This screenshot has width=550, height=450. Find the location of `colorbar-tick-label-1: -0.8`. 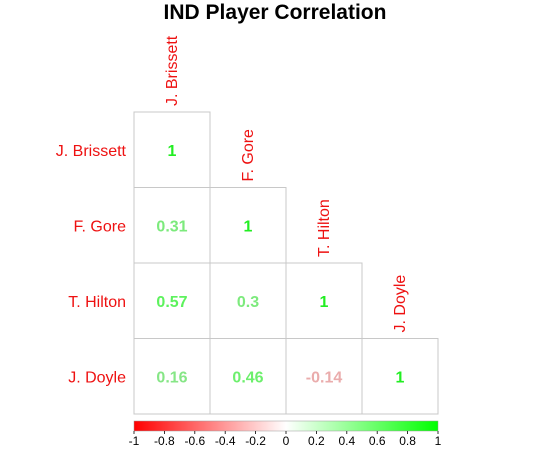

colorbar-tick-label-1: -0.8 is located at coordinates (164, 441).